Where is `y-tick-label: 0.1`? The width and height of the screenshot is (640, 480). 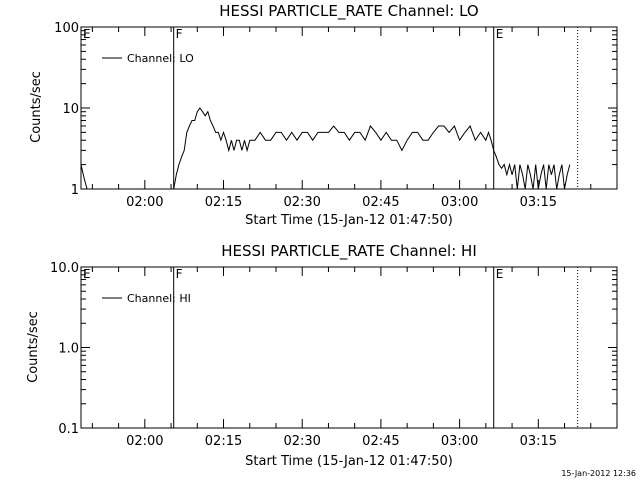
y-tick-label: 0.1 is located at coordinates (68, 429).